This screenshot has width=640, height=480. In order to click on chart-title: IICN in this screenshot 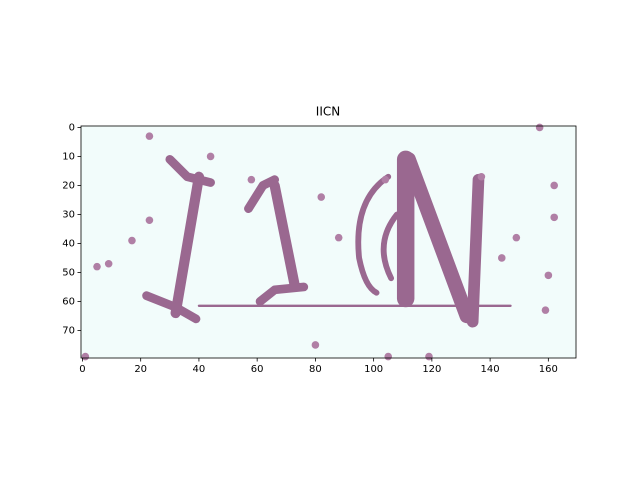, I will do `click(328, 112)`.